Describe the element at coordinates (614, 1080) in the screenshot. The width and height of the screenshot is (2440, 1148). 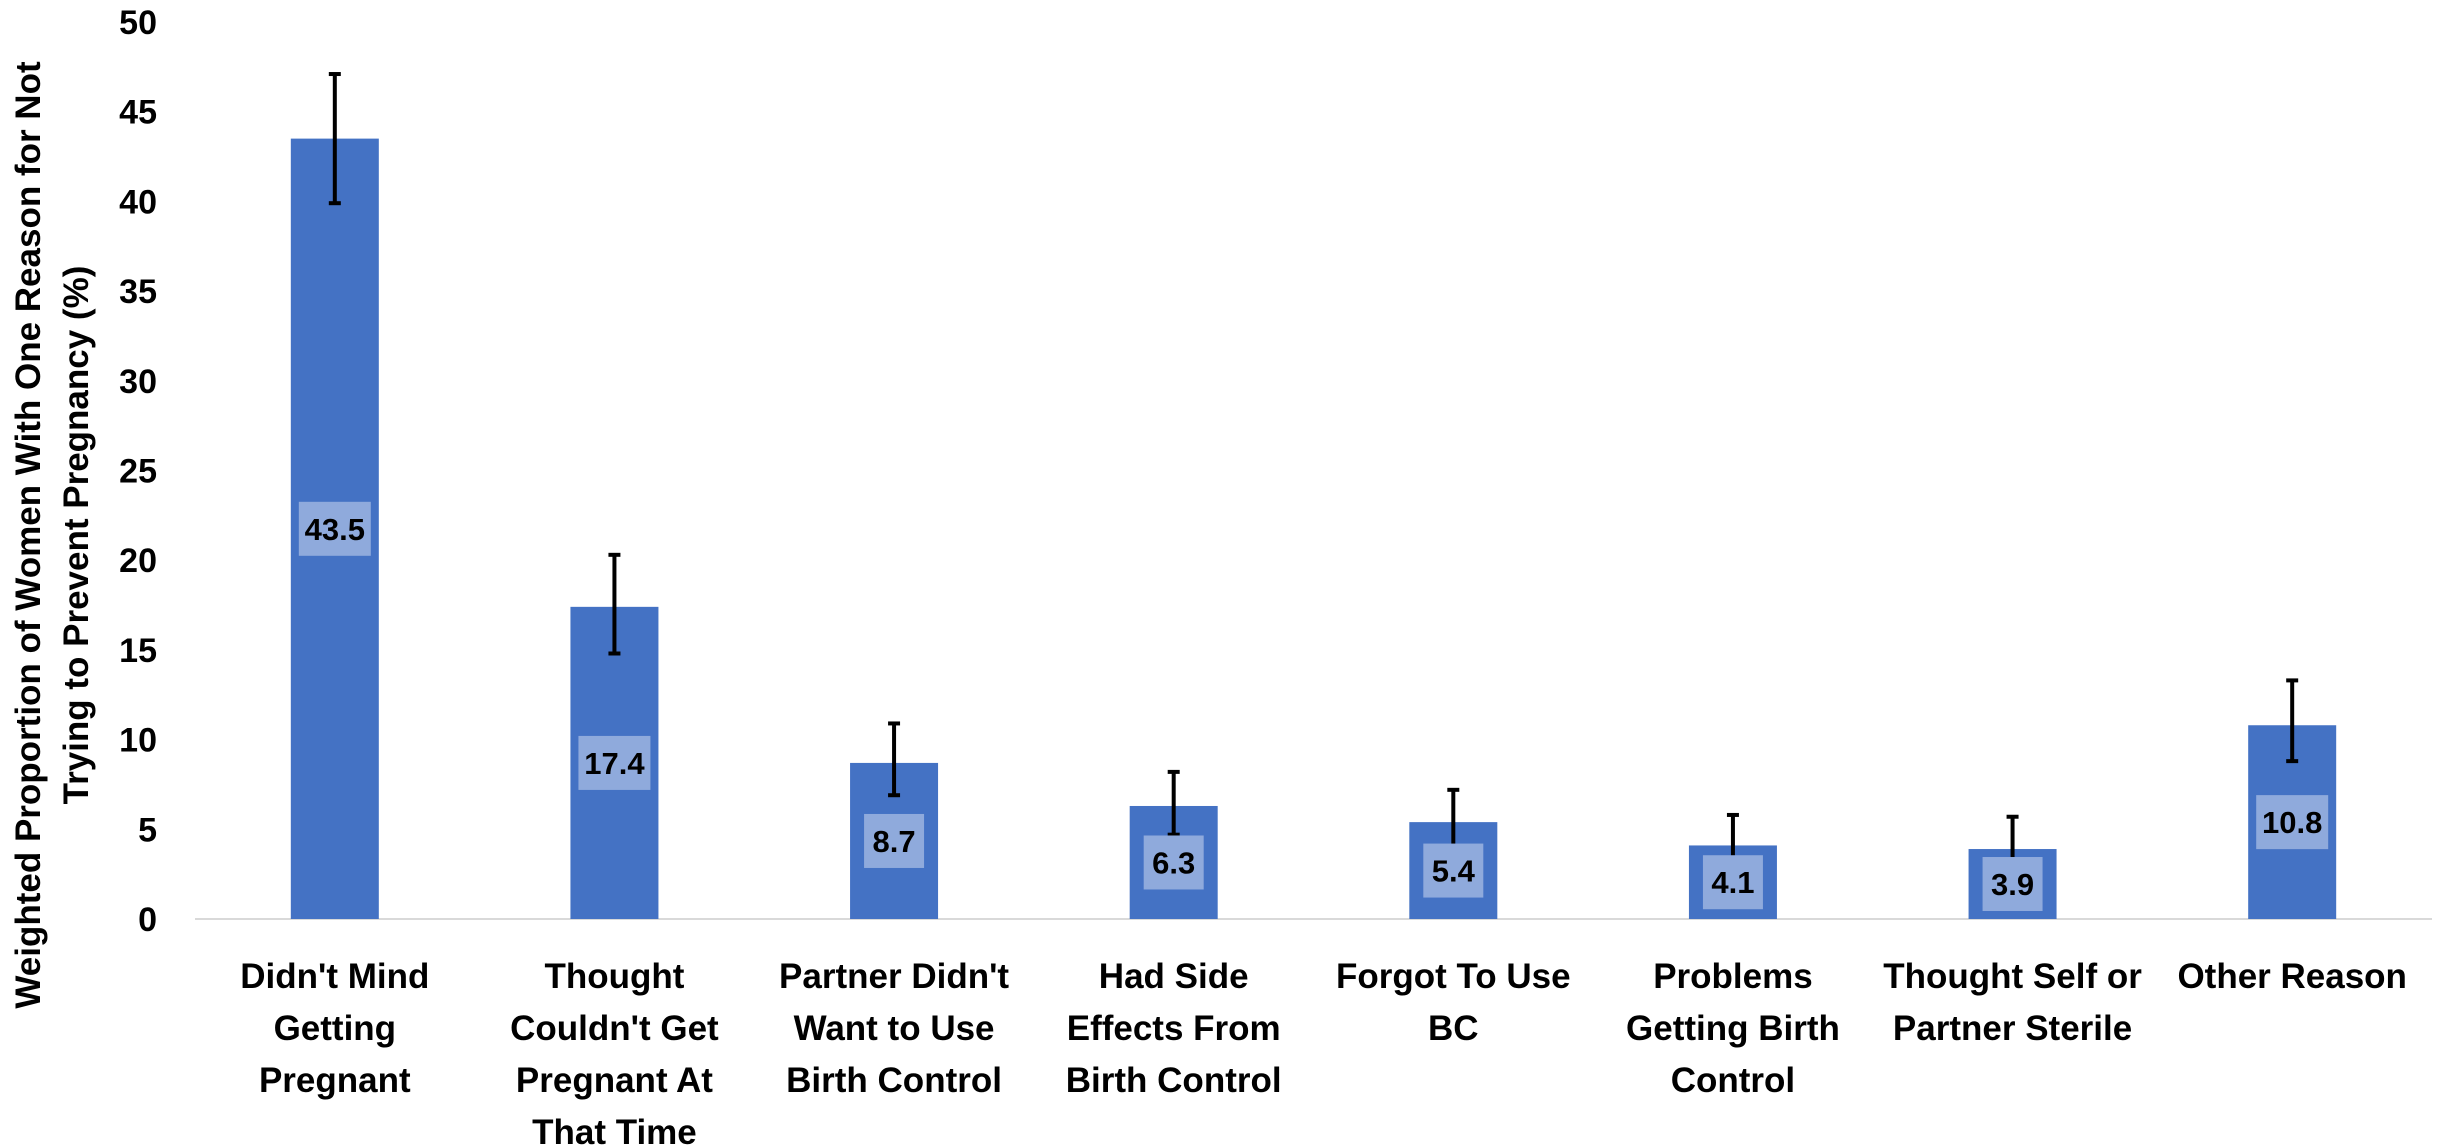
I see `category-label-line: Pregnant At` at that location.